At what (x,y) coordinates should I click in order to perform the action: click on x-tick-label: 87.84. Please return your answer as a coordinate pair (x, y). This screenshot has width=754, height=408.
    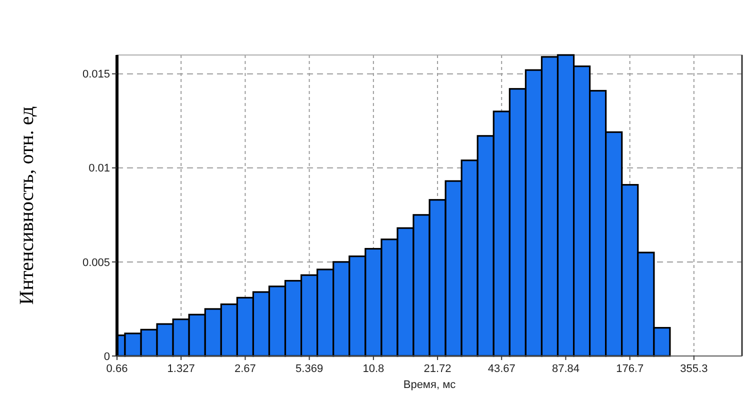
    Looking at the image, I should click on (566, 369).